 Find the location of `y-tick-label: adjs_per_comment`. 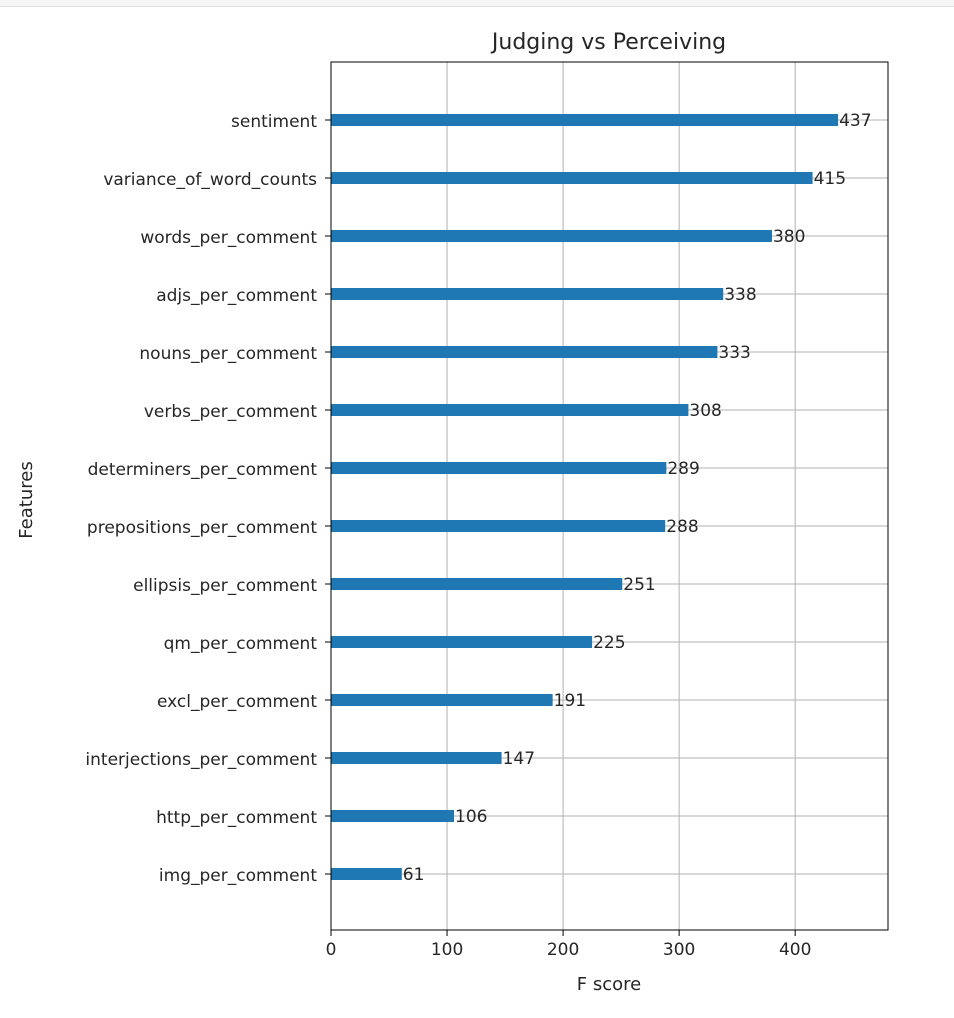

y-tick-label: adjs_per_comment is located at coordinates (236, 296).